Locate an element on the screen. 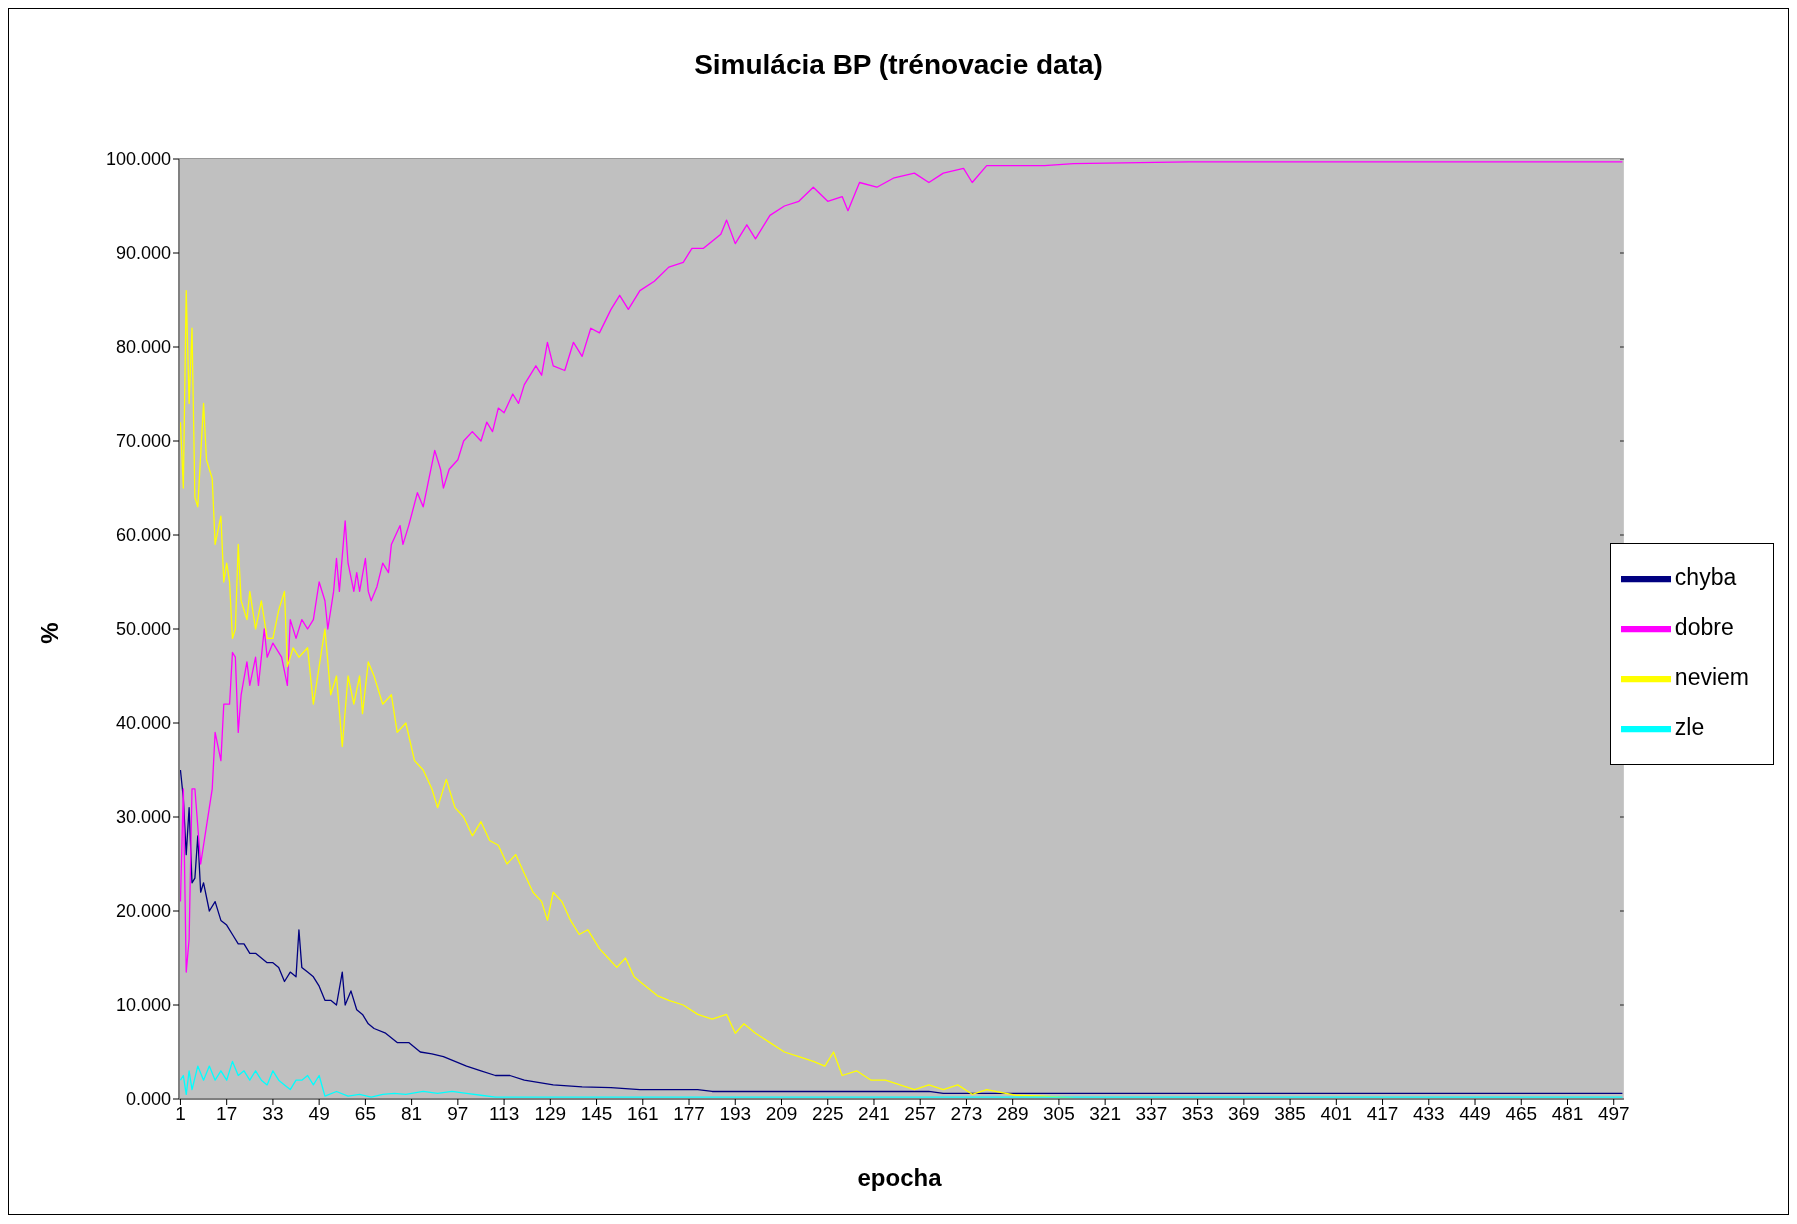 This screenshot has height=1224, width=1797. y-tick-label: 30.000 is located at coordinates (143, 817).